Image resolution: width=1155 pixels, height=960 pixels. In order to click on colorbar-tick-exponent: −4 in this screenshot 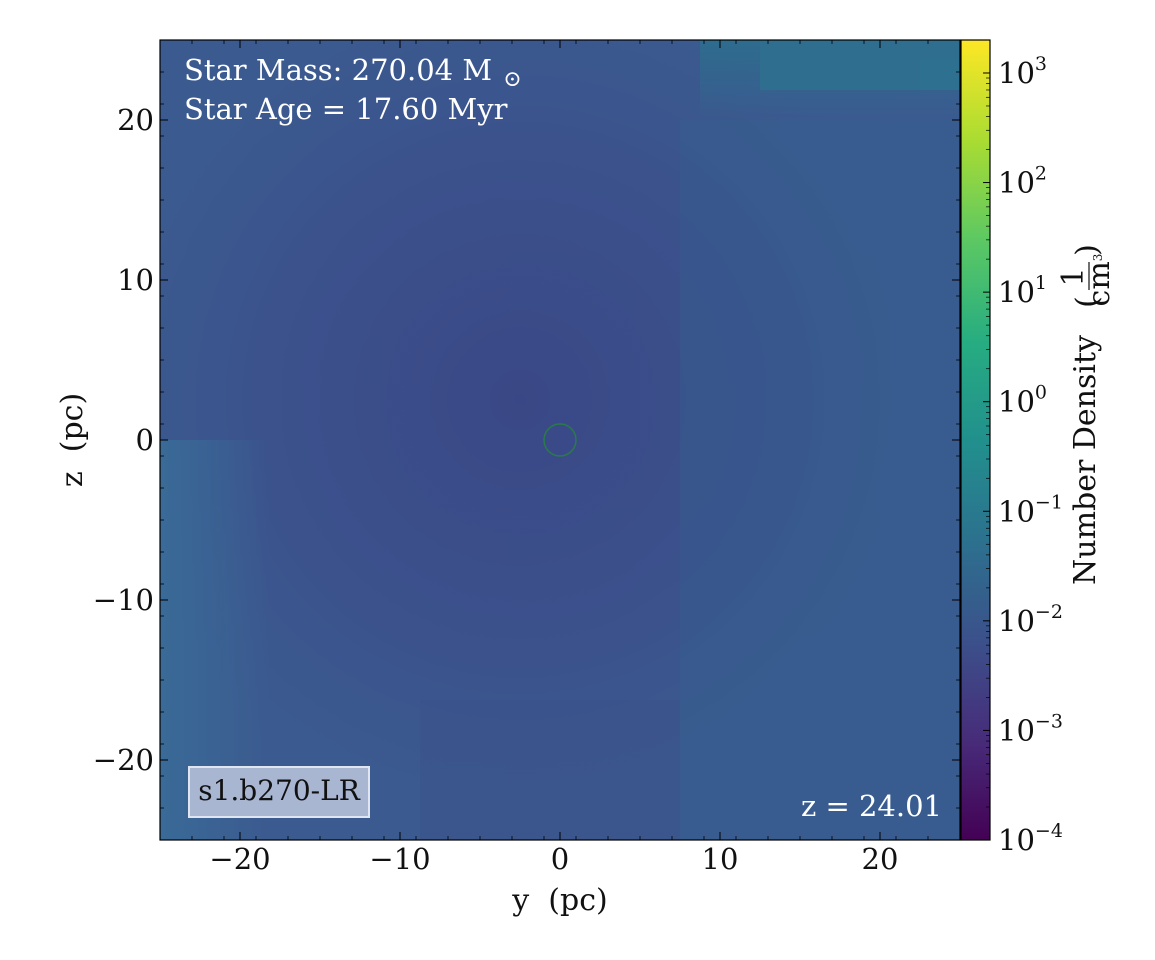, I will do `click(1049, 831)`.